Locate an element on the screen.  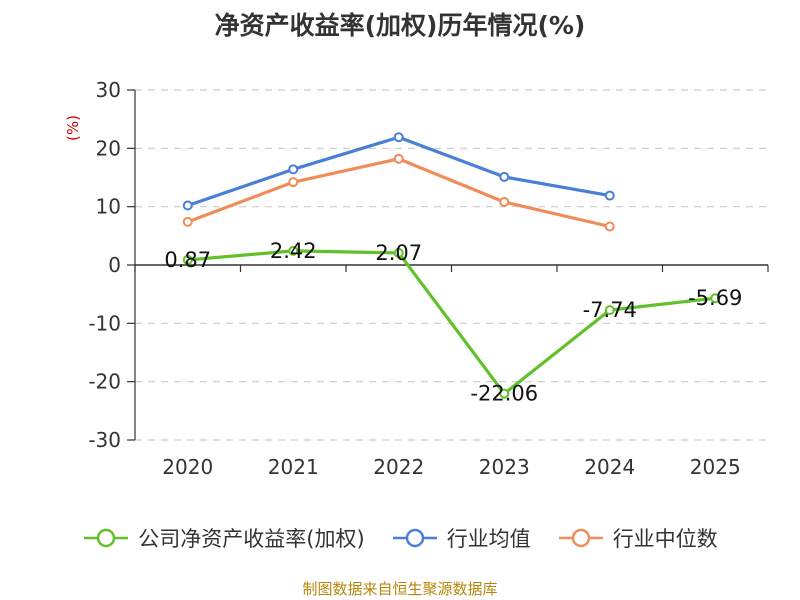
y-tick-label: -20 is located at coordinates (104, 382).